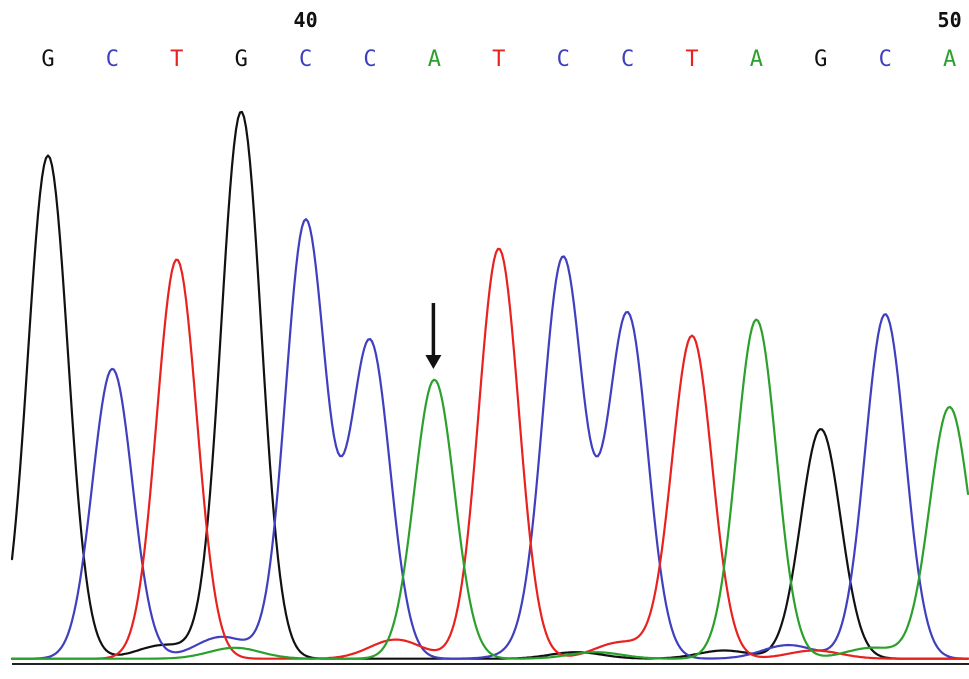 This screenshot has width=969, height=679. Describe the element at coordinates (306, 20) in the screenshot. I see `position-label-40: 40` at that location.